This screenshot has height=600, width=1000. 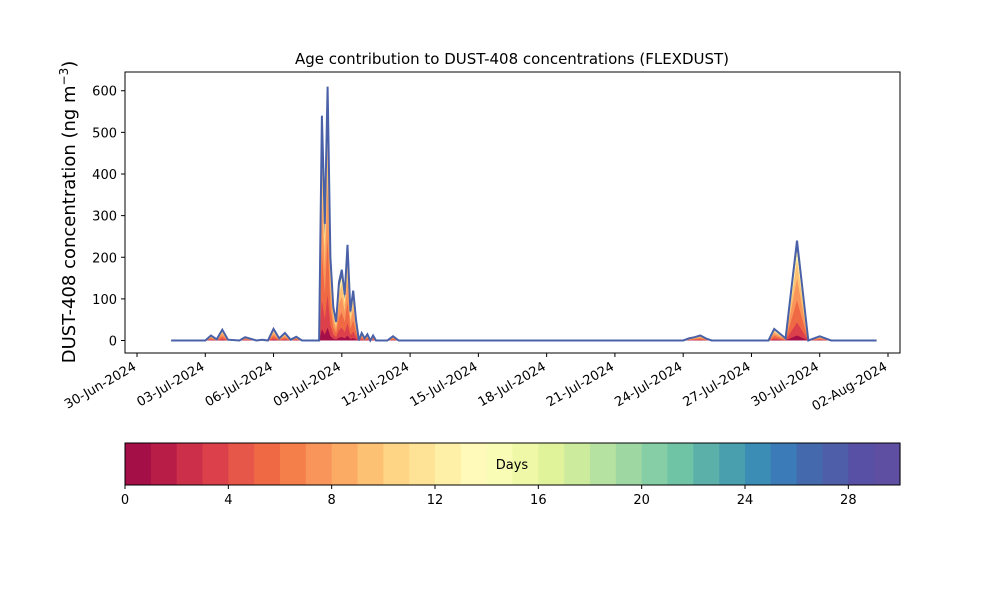 I want to click on colorbar-tick-label: 16, so click(x=538, y=500).